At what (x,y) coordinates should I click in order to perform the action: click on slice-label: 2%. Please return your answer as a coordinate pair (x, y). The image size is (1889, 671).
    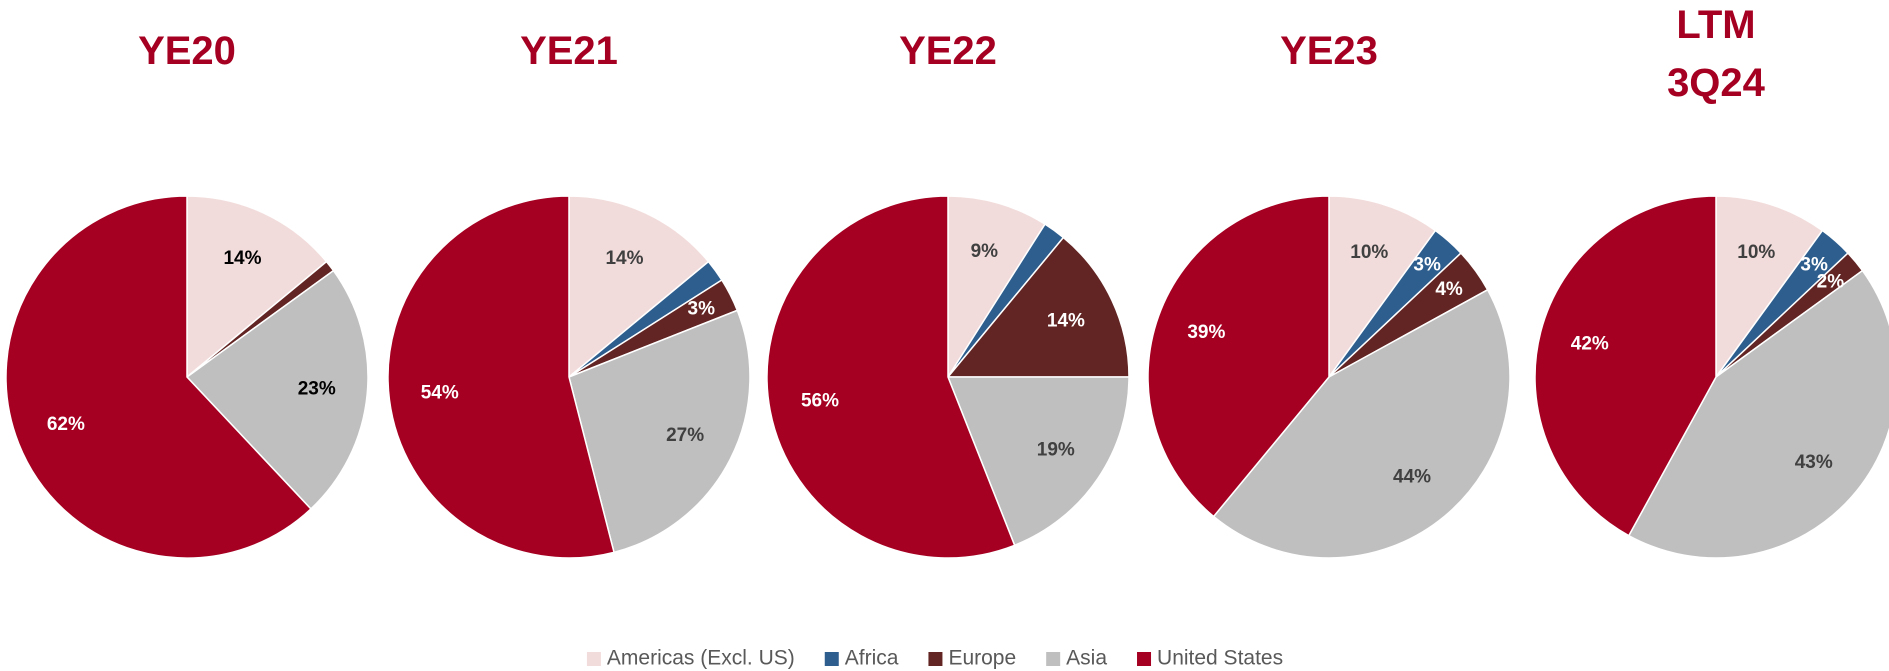
    Looking at the image, I should click on (1831, 281).